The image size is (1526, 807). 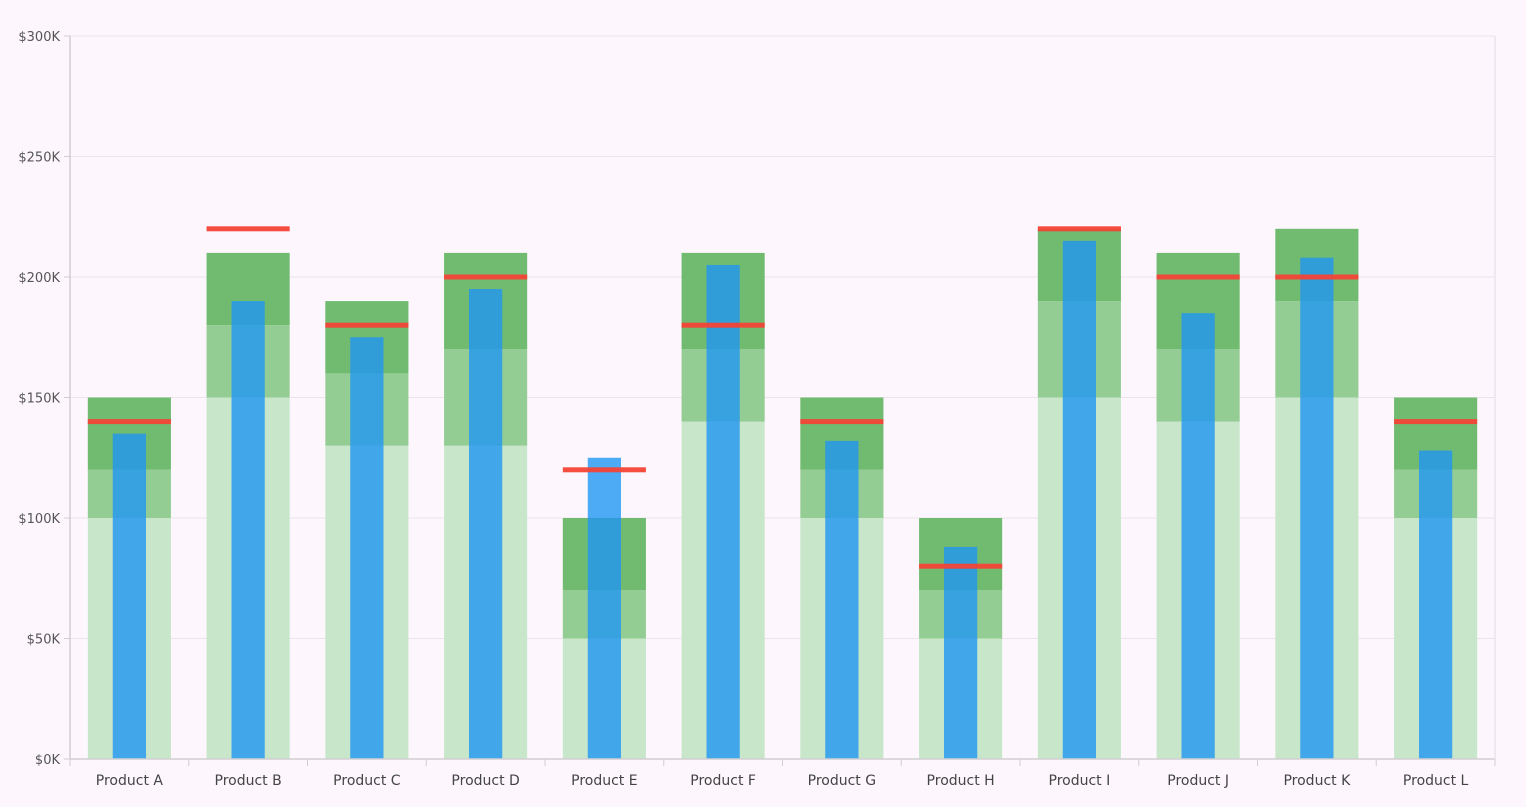 What do you see at coordinates (39, 37) in the screenshot?
I see `y-tick-label: $300K` at bounding box center [39, 37].